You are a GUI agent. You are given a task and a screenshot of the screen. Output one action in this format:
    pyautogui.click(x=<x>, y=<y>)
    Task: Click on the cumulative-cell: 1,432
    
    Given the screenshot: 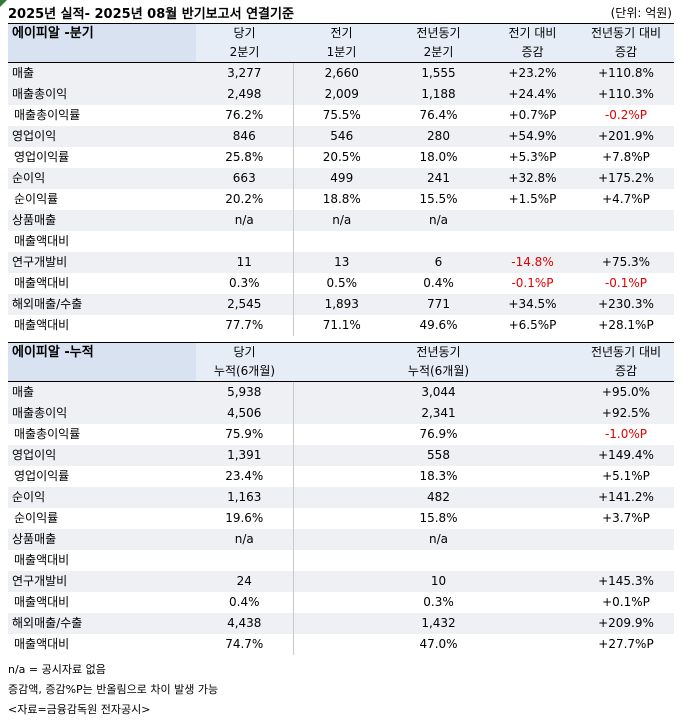 What is the action you would take?
    pyautogui.click(x=438, y=623)
    